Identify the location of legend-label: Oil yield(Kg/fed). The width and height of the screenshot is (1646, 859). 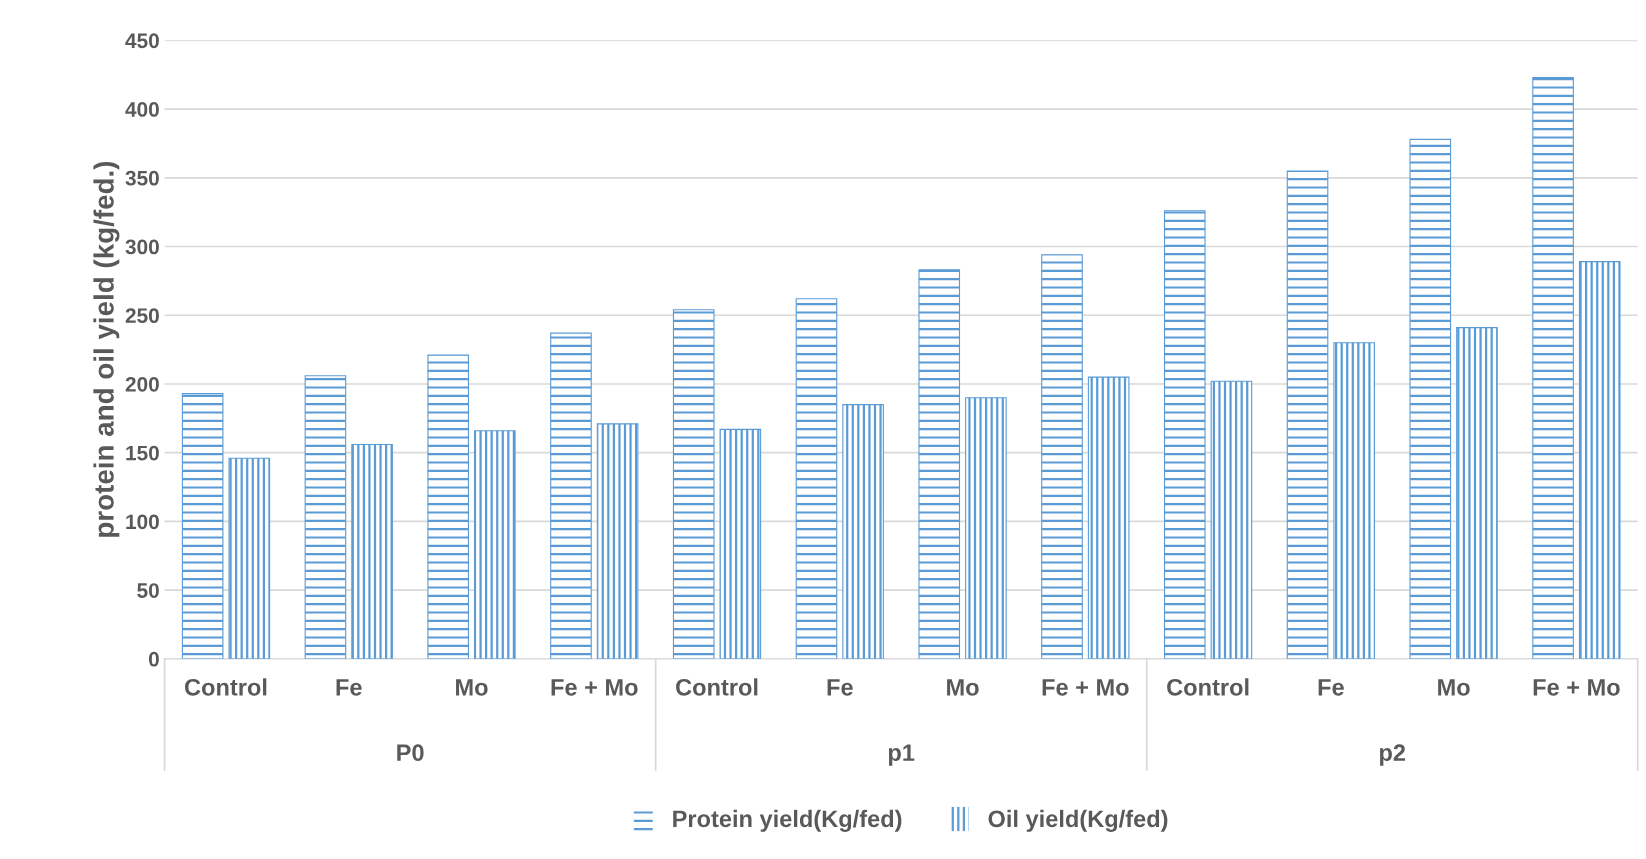
(1078, 820).